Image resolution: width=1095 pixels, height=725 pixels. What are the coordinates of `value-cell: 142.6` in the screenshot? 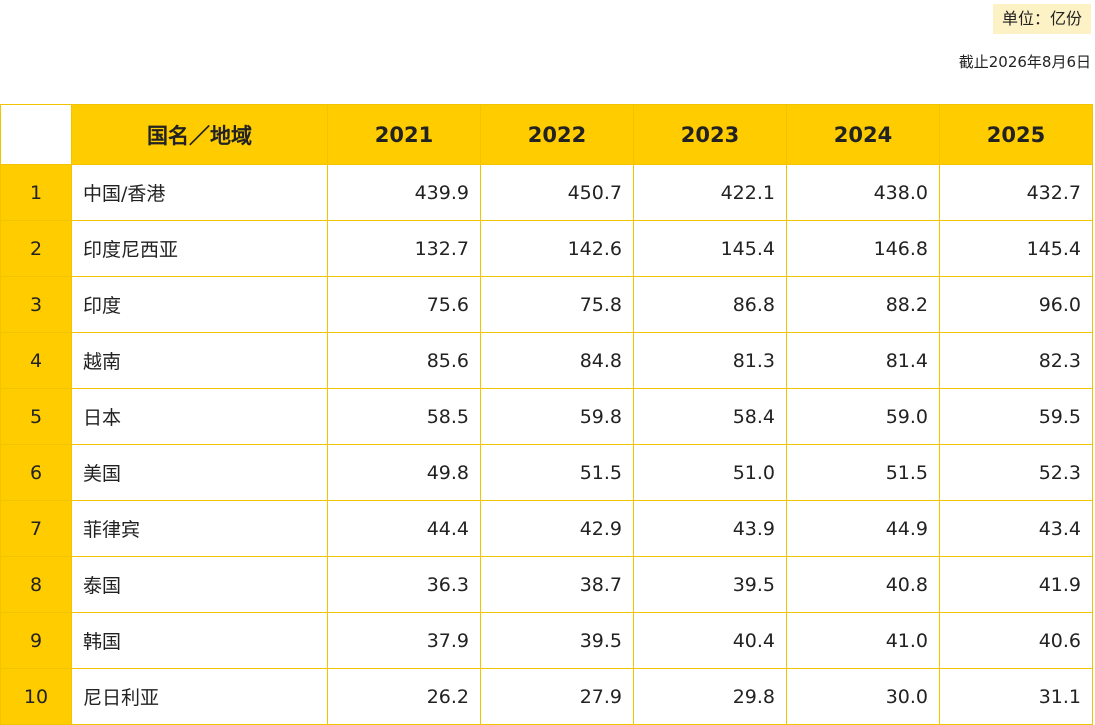 It's located at (557, 248).